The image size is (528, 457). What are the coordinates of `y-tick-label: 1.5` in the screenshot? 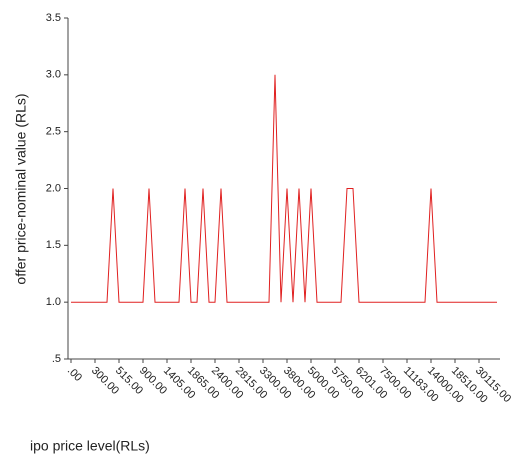 It's located at (53, 245).